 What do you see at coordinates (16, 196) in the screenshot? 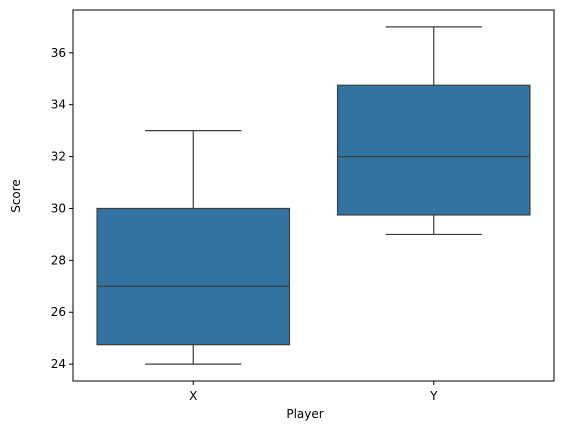
I see `y-axis-label: Score` at bounding box center [16, 196].